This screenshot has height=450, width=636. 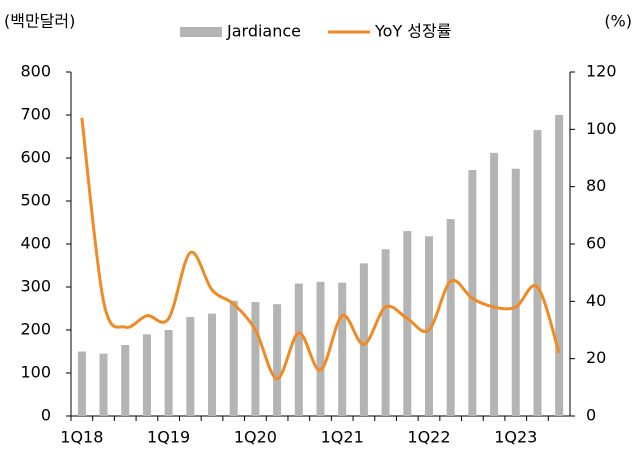 What do you see at coordinates (35, 372) in the screenshot?
I see `y-tick-label: 100` at bounding box center [35, 372].